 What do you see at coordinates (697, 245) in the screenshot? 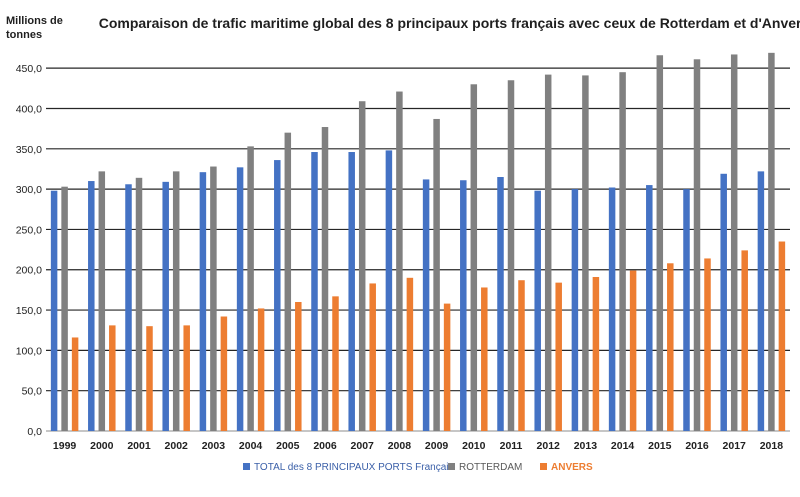
I see `bar-rotterdam-2016` at bounding box center [697, 245].